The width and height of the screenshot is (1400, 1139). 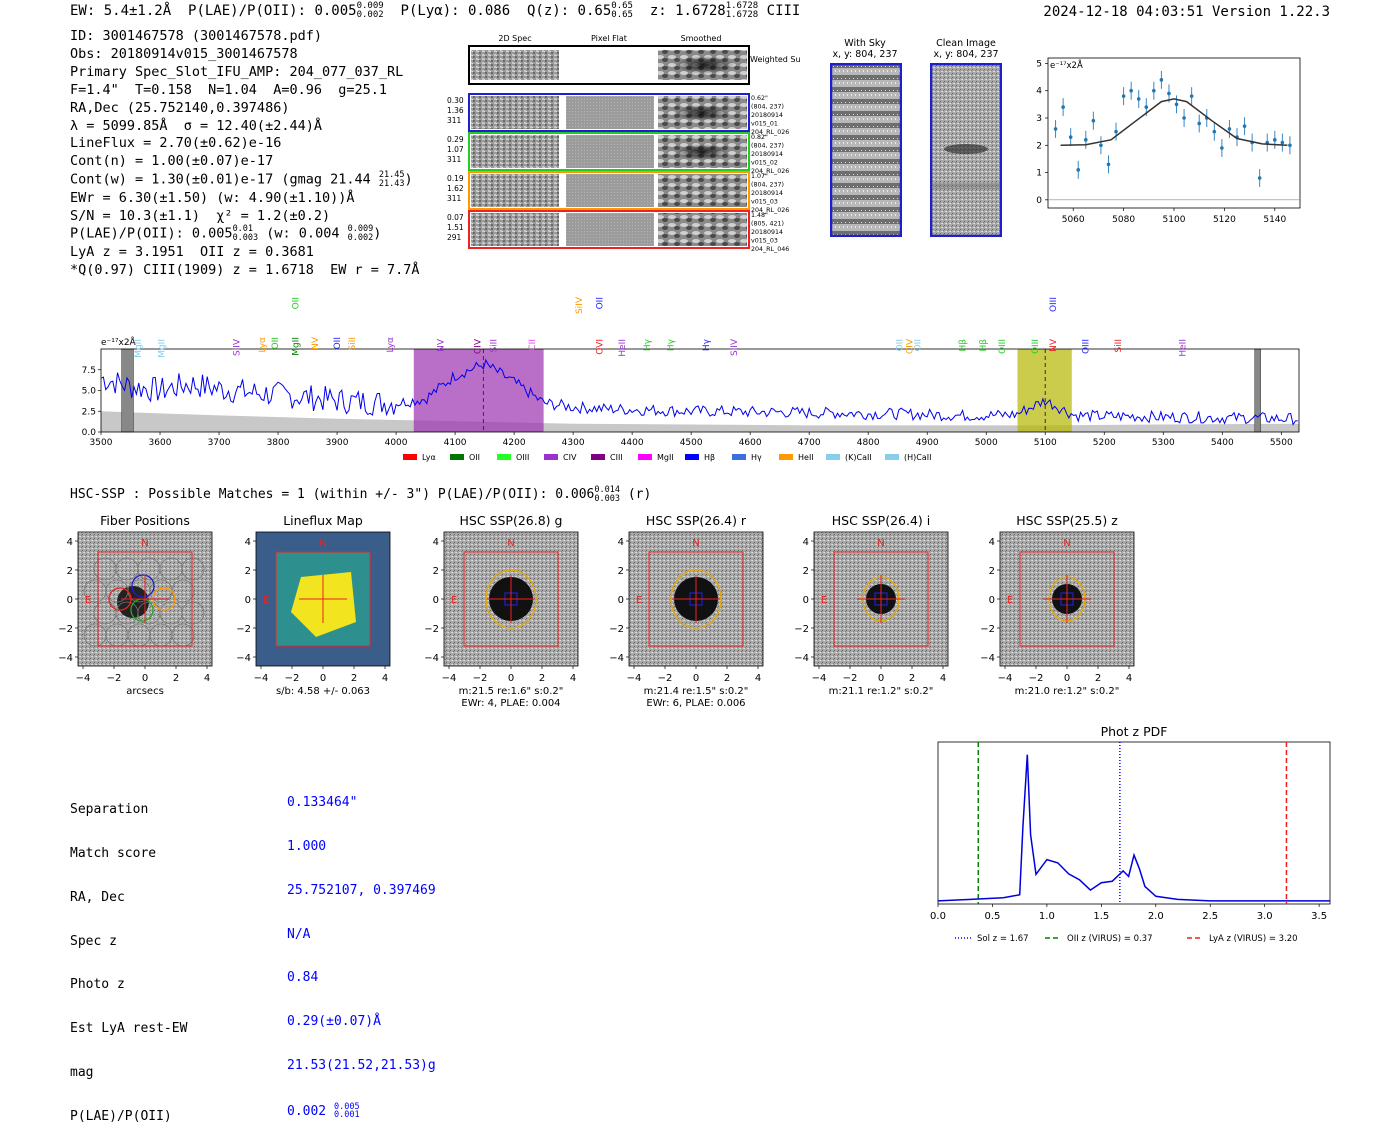 I want to click on hsc-header-sub: 0.003, so click(x=607, y=498).